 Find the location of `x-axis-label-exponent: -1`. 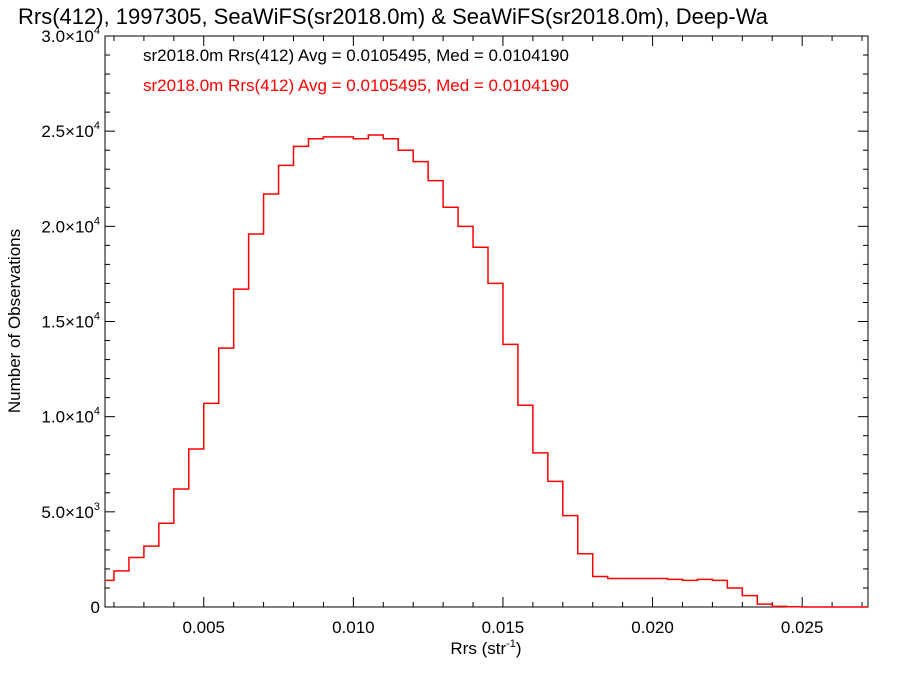

x-axis-label-exponent: -1 is located at coordinates (511, 644).